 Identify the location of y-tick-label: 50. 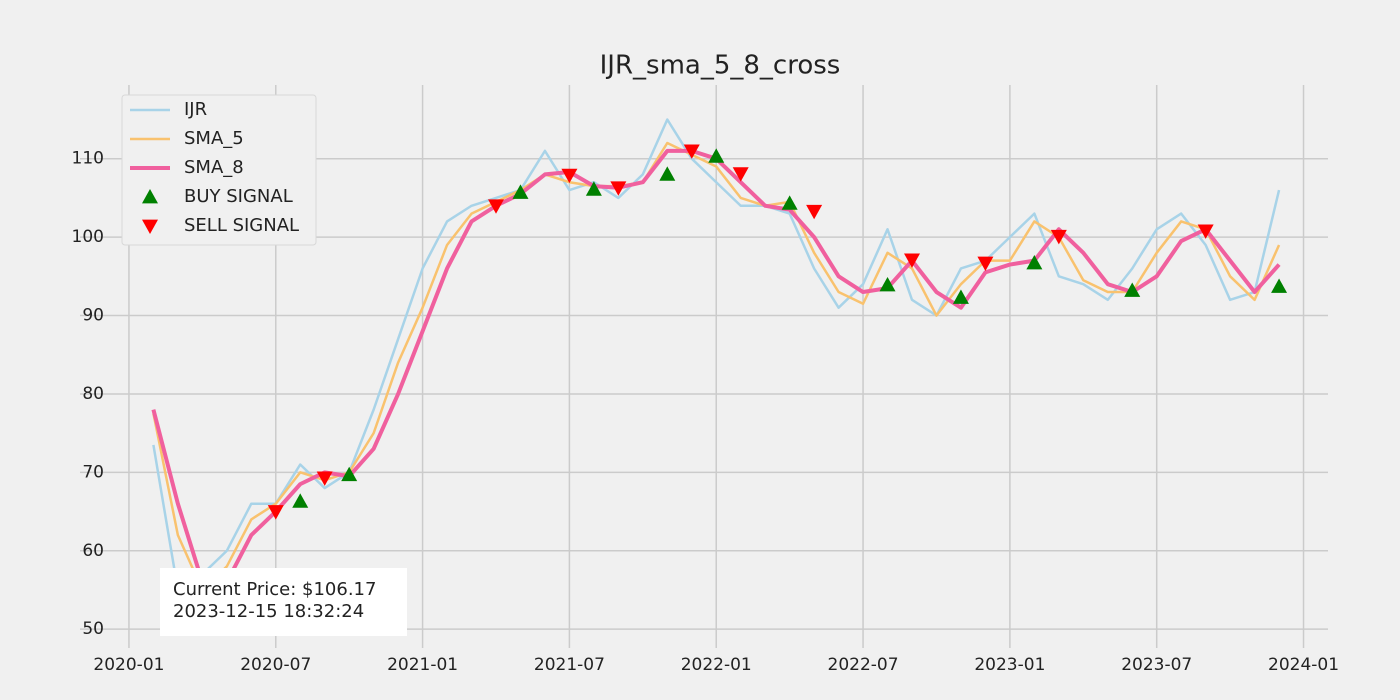
(93, 629).